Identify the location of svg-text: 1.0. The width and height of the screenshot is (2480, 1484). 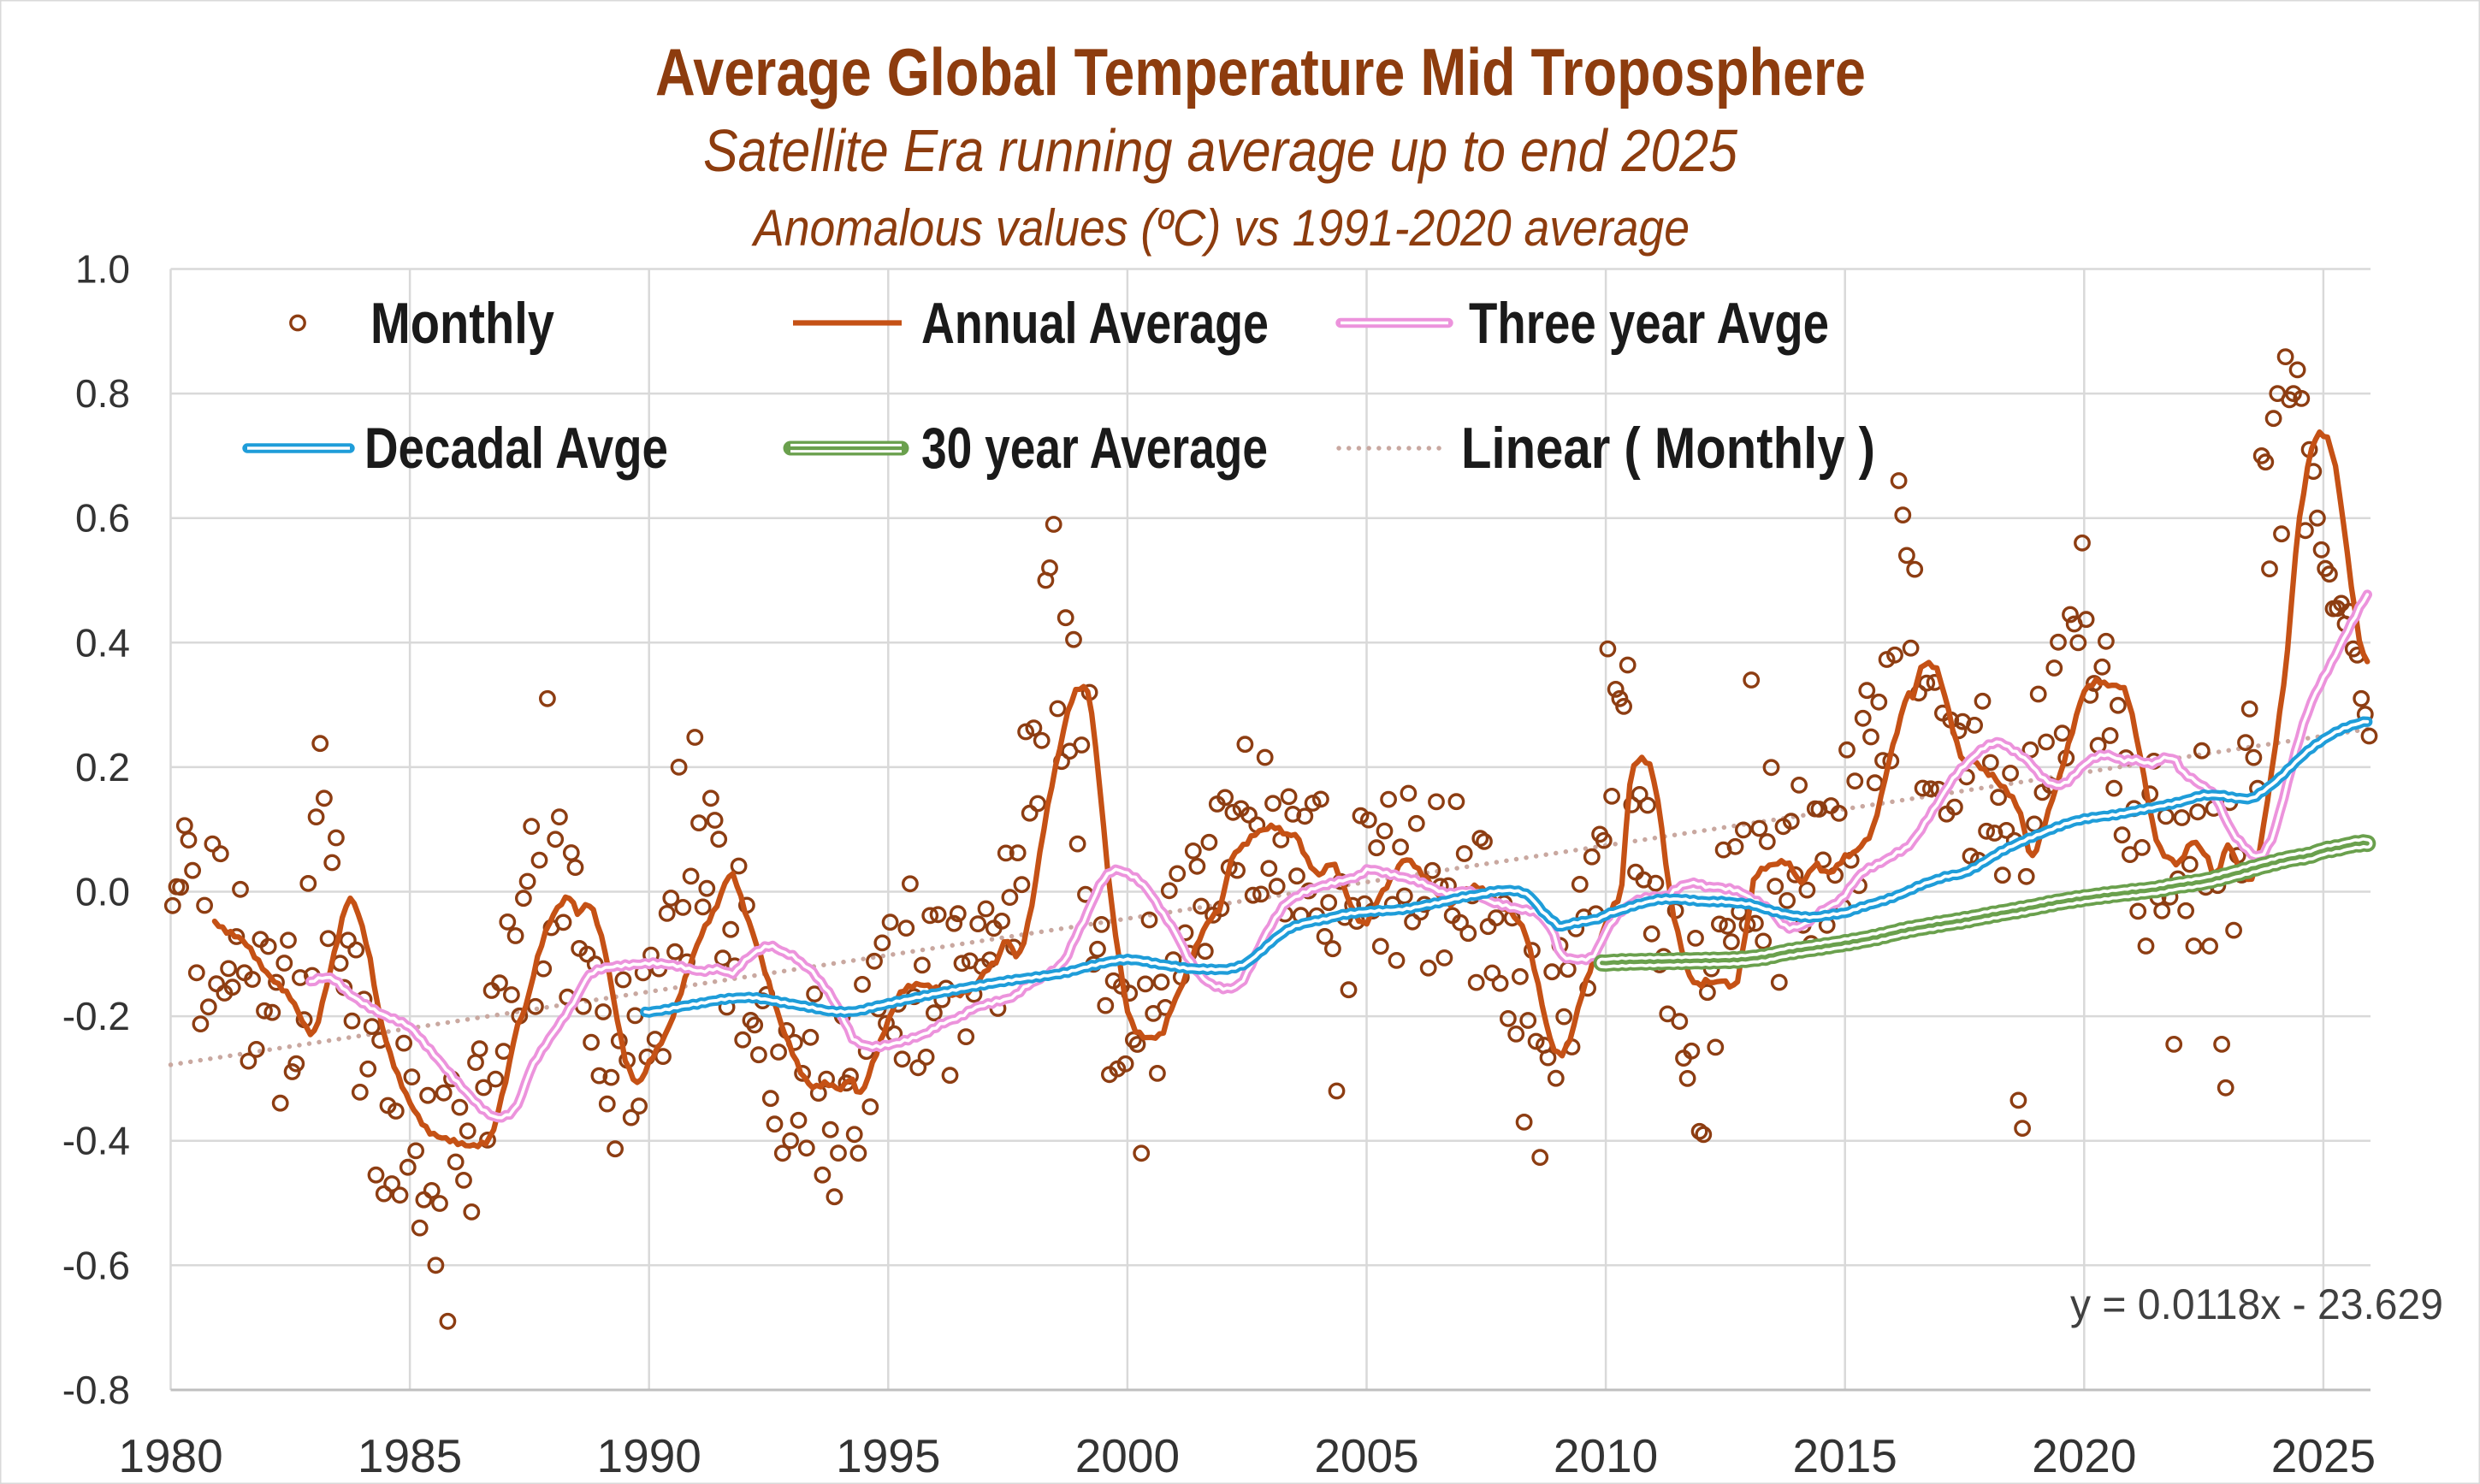
(102, 269).